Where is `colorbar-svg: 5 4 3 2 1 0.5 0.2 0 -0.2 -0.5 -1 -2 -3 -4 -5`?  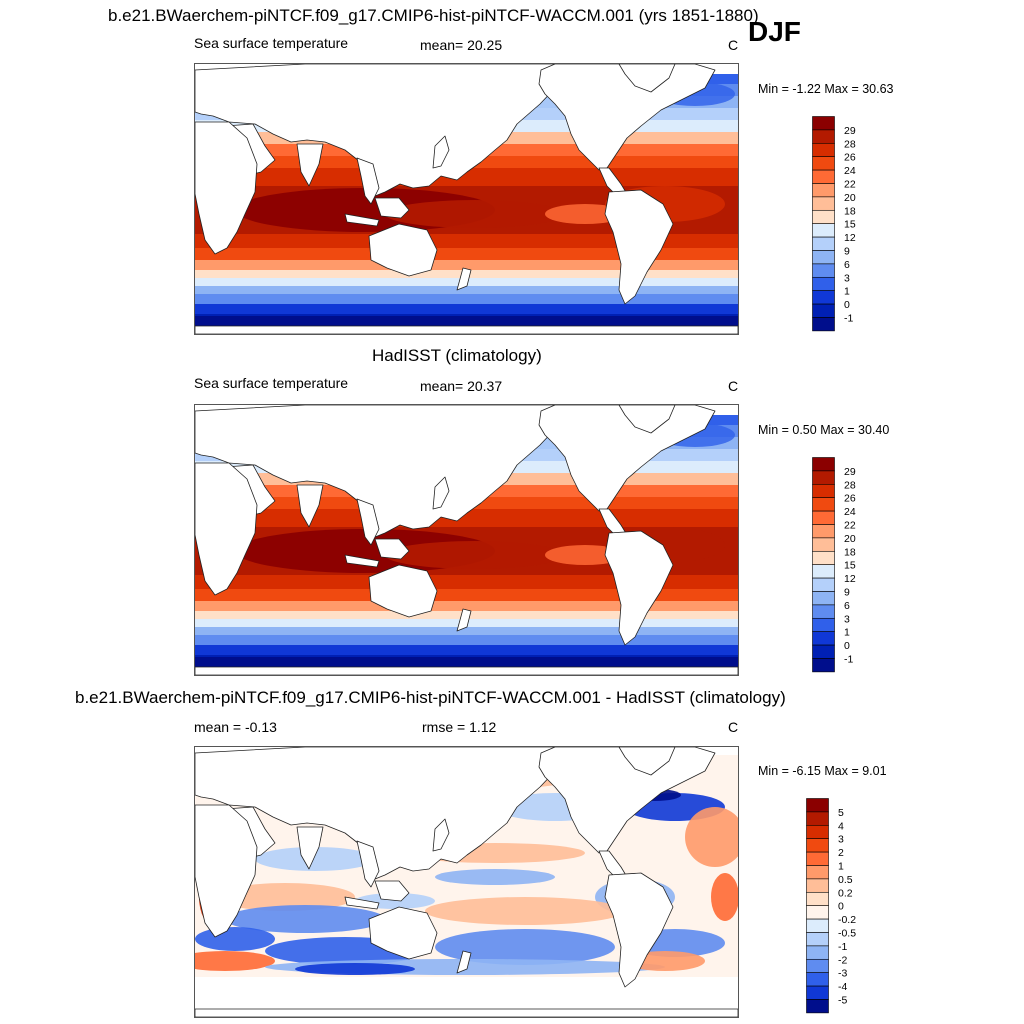
colorbar-svg: 5 4 3 2 1 0.5 0.2 0 -0.2 -0.5 -1 -2 -3 -4 -5 is located at coordinates (831, 906).